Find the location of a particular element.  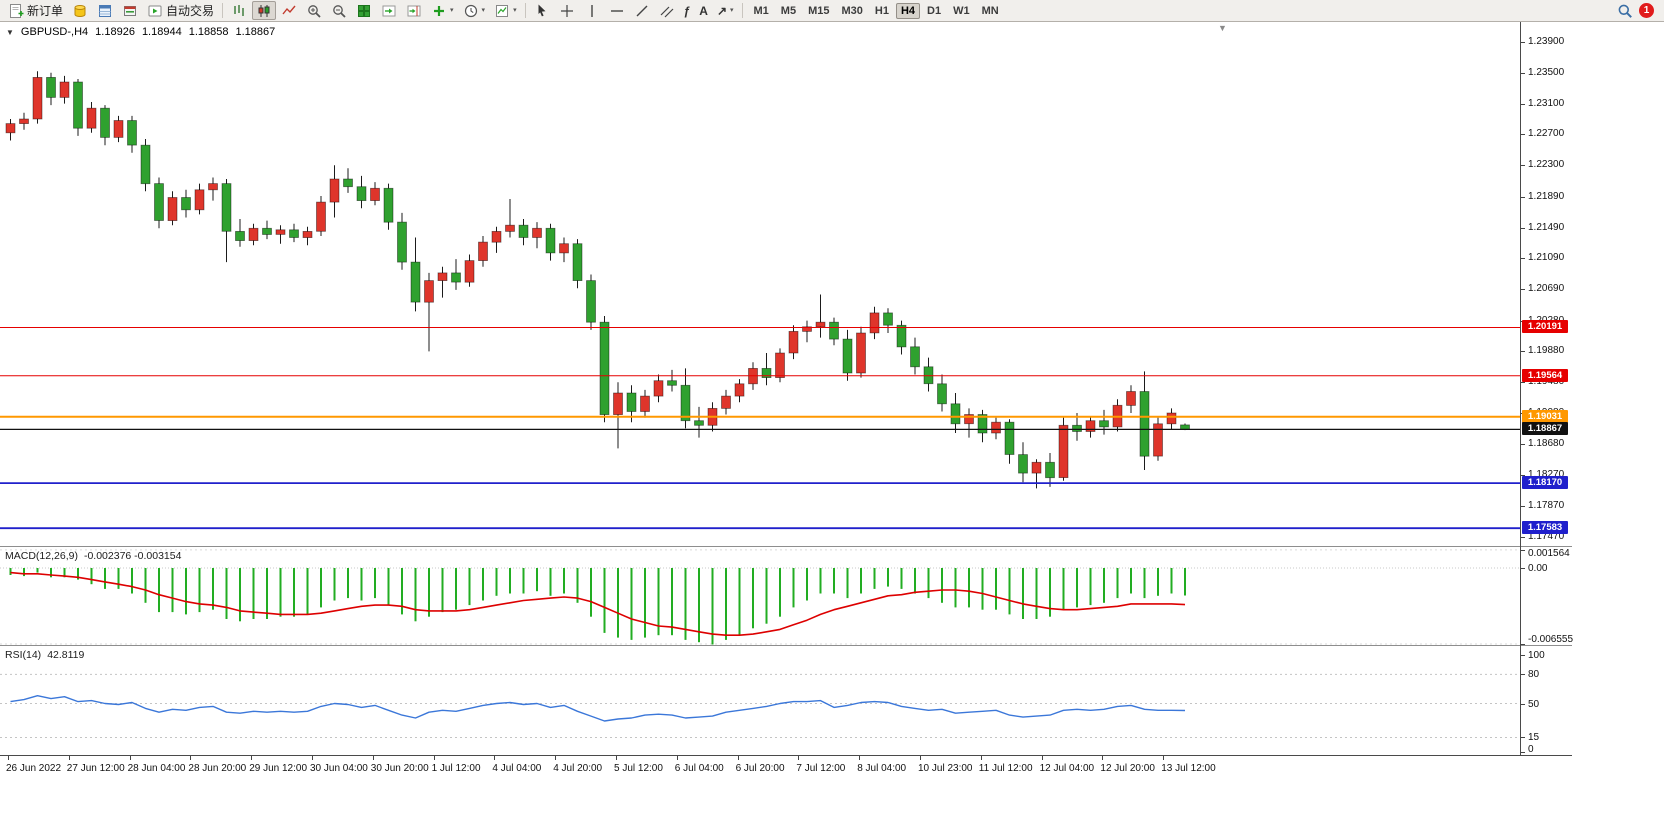

search-icon is located at coordinates (1625, 11).